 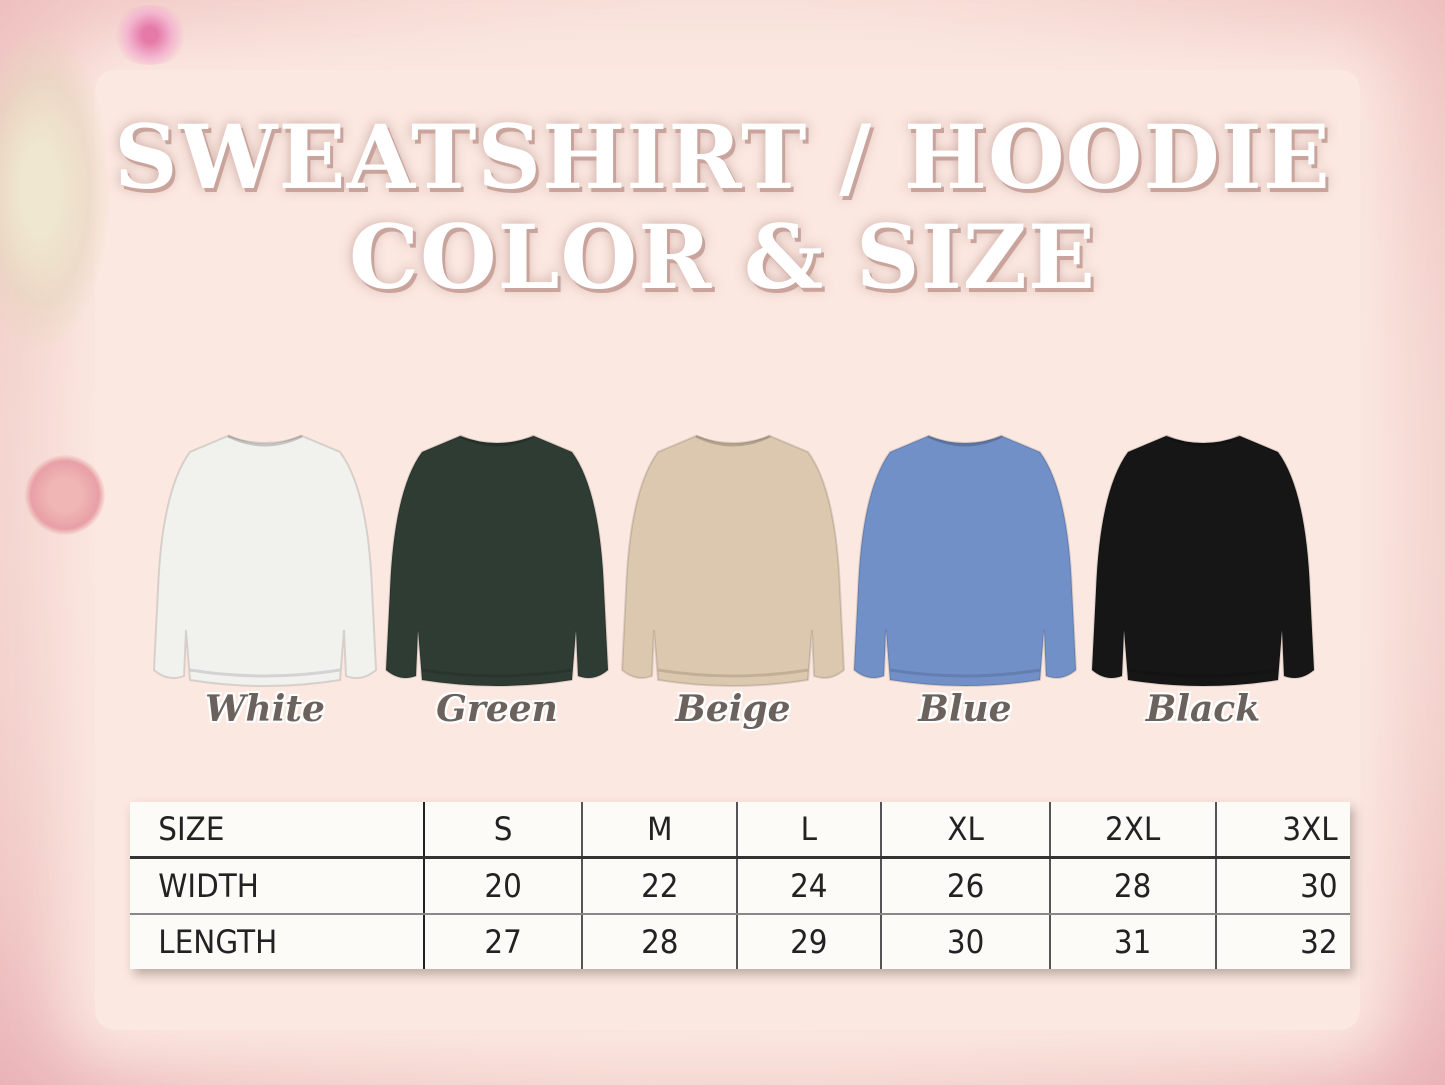 I want to click on title-line-1: SWEATSHIRT / HOODIE, so click(x=722, y=157).